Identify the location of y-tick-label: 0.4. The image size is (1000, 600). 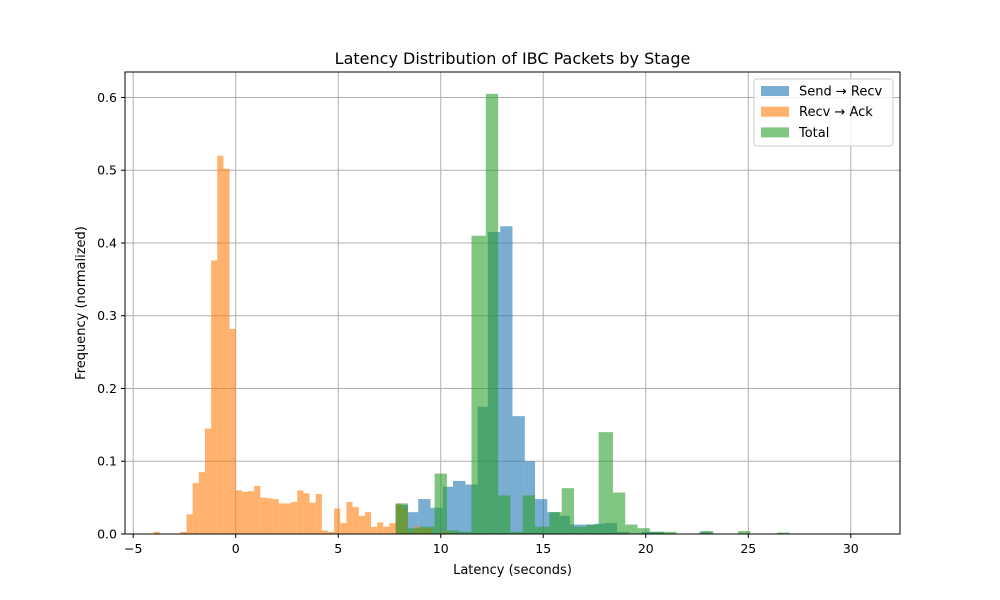
(107, 242).